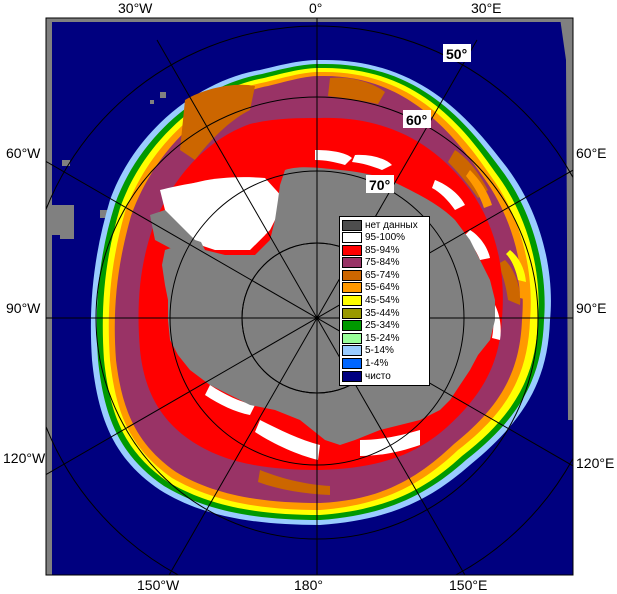  I want to click on legend-item: 65-74%, so click(385, 275).